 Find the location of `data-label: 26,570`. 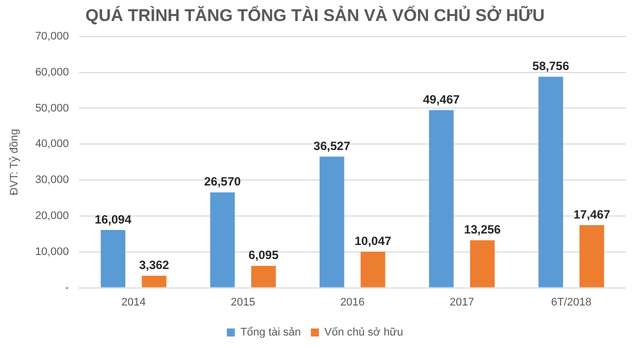

data-label: 26,570 is located at coordinates (223, 181).